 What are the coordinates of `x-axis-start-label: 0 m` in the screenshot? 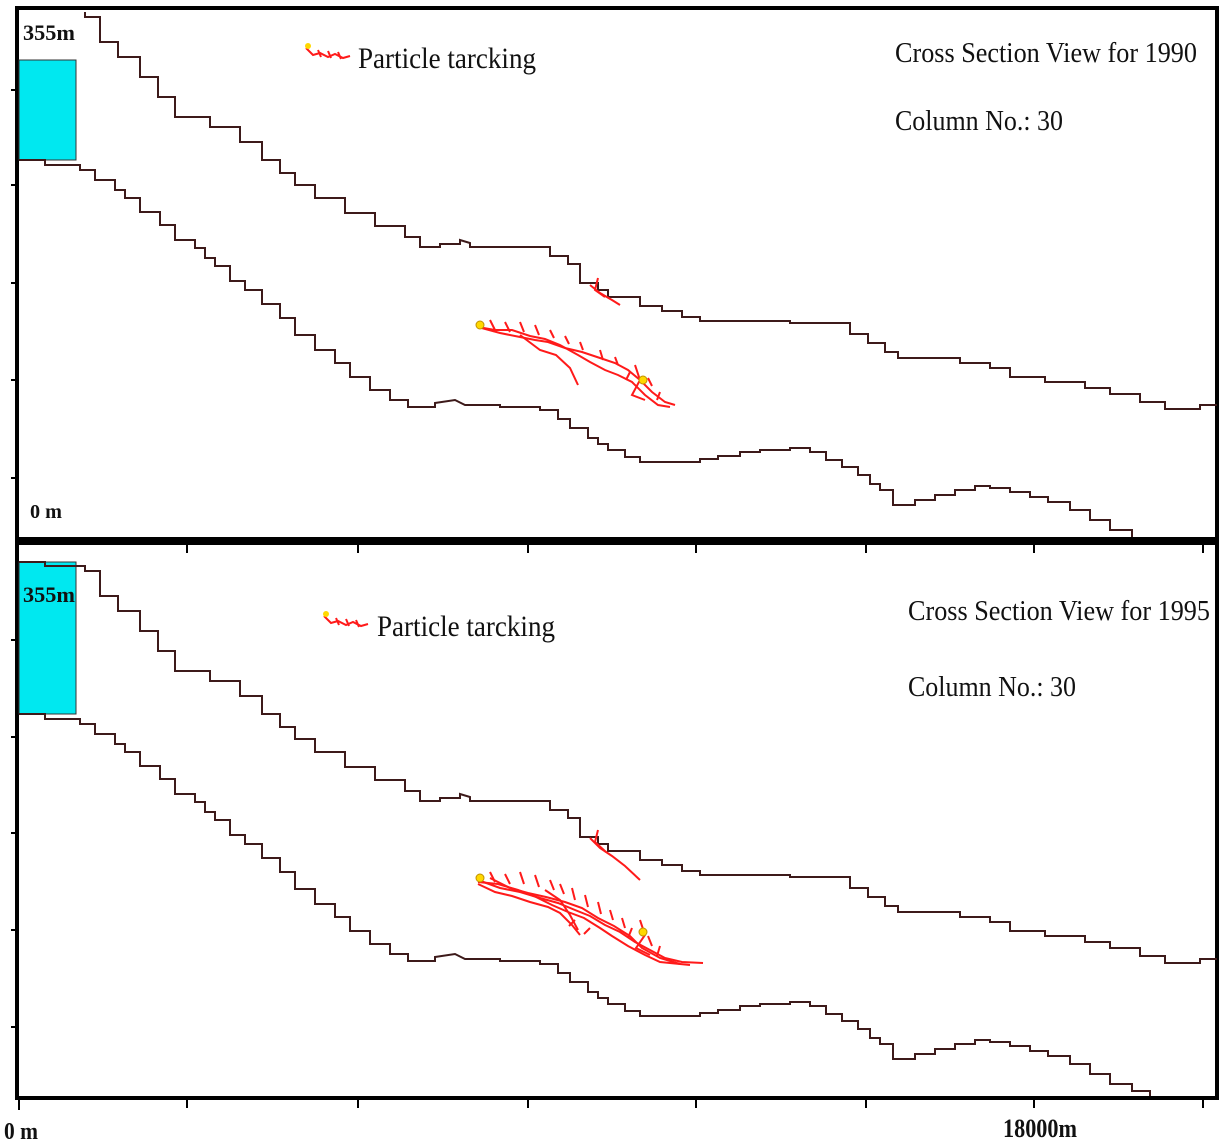 It's located at (21, 1131).